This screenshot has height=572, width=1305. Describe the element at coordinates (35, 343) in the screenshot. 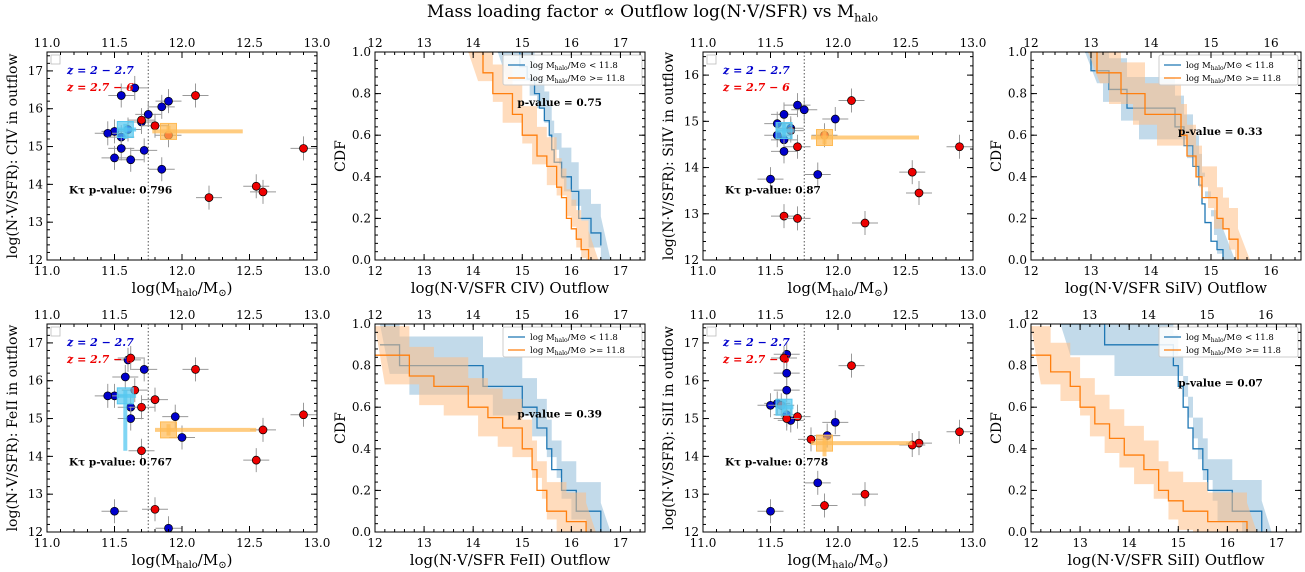

I see `y-tick-label: 17` at that location.